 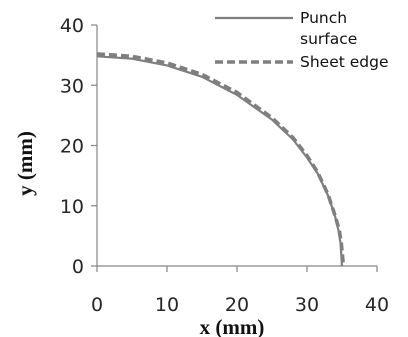 I want to click on x-tick-label: 20, so click(x=237, y=305).